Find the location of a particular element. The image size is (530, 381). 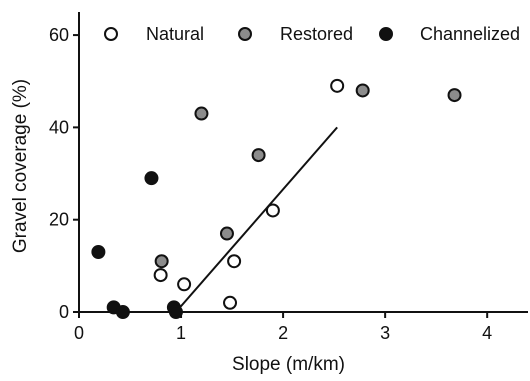

y-tick-label-0: 0 is located at coordinates (64, 312).